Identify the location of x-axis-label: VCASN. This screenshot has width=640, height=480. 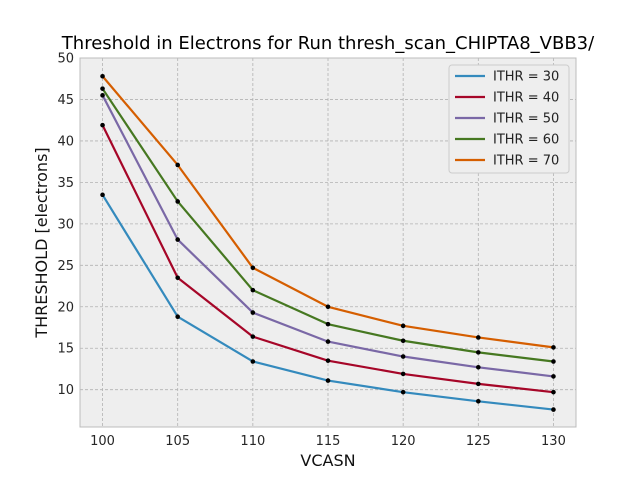
(327, 460).